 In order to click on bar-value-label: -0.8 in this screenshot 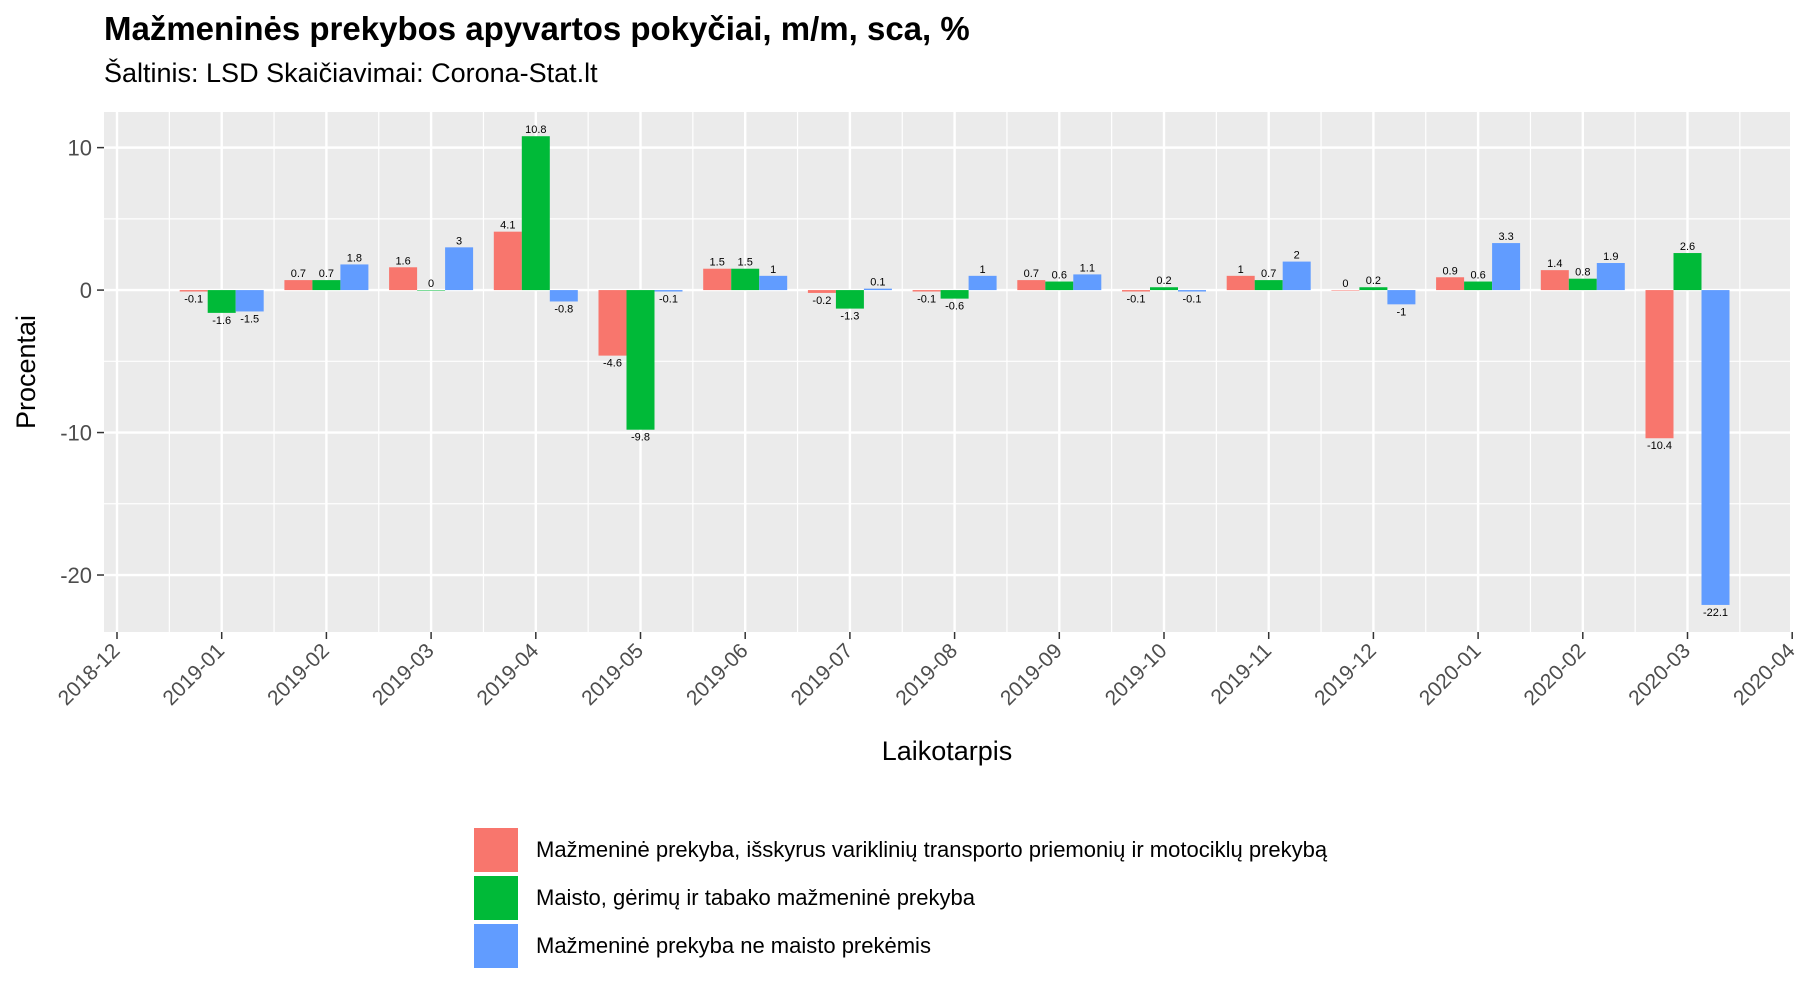, I will do `click(563, 309)`.